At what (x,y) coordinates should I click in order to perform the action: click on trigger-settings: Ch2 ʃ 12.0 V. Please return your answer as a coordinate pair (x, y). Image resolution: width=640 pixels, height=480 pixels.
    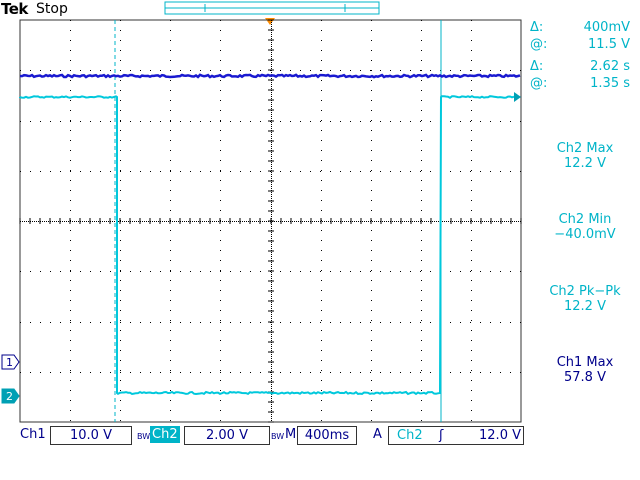
    Looking at the image, I should click on (456, 435).